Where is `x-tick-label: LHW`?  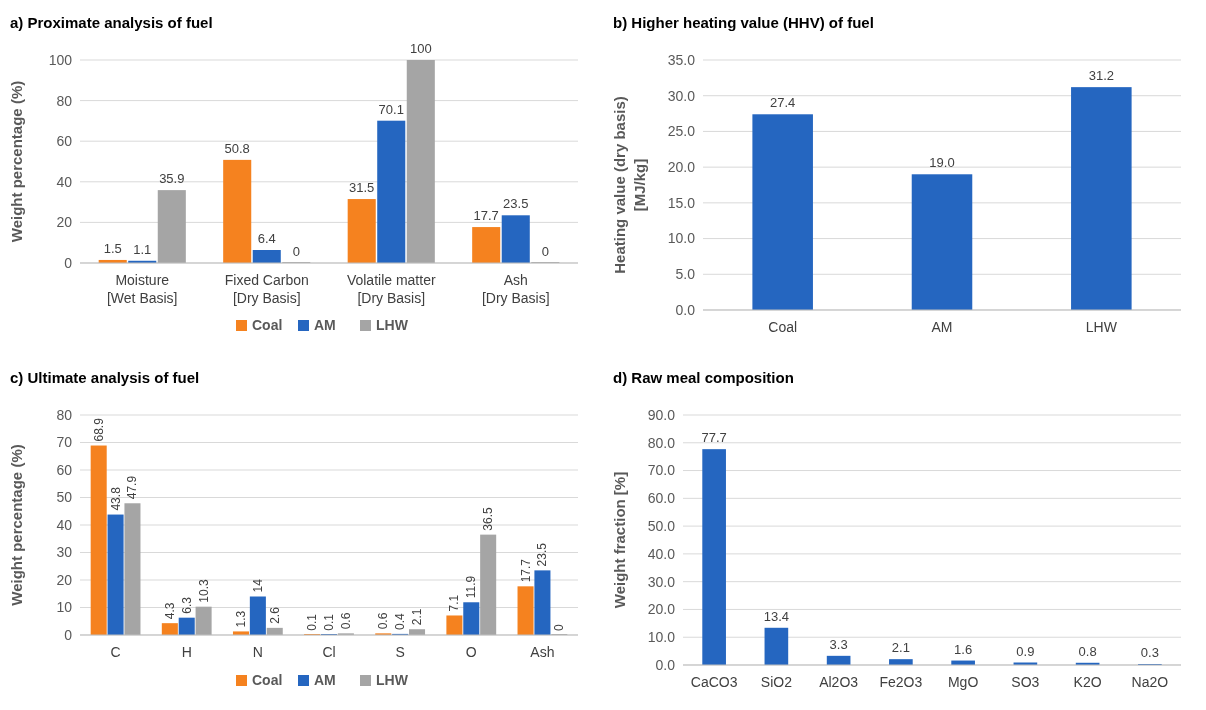
x-tick-label: LHW is located at coordinates (1101, 327).